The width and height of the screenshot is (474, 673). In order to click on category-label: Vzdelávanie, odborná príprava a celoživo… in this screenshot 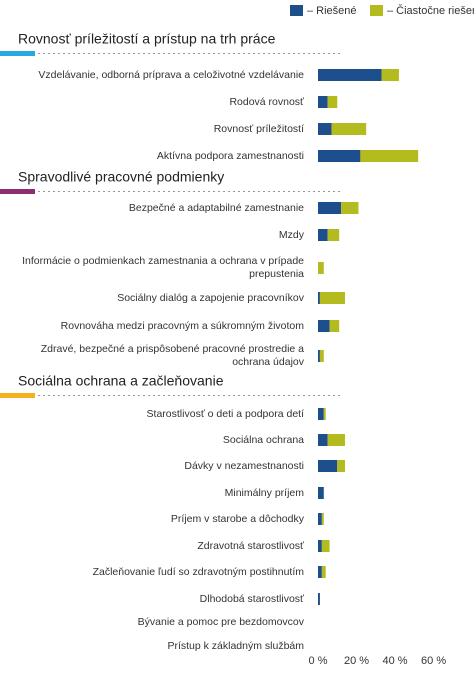, I will do `click(171, 74)`.